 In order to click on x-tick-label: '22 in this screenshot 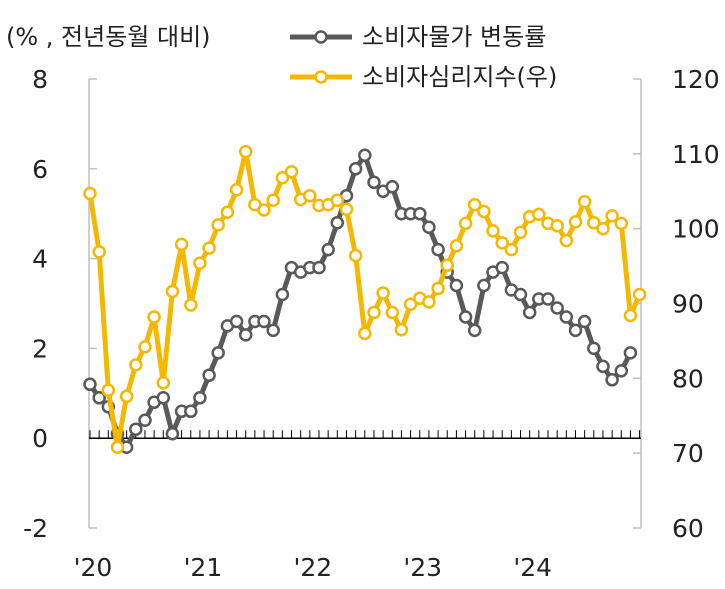, I will do `click(312, 567)`.